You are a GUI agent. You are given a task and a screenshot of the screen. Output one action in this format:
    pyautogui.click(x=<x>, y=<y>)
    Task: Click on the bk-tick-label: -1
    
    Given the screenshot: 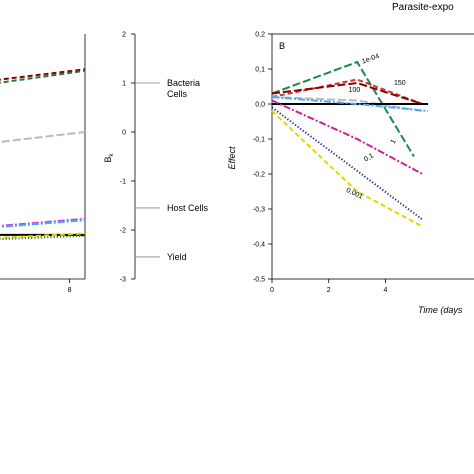 What is the action you would take?
    pyautogui.click(x=123, y=182)
    